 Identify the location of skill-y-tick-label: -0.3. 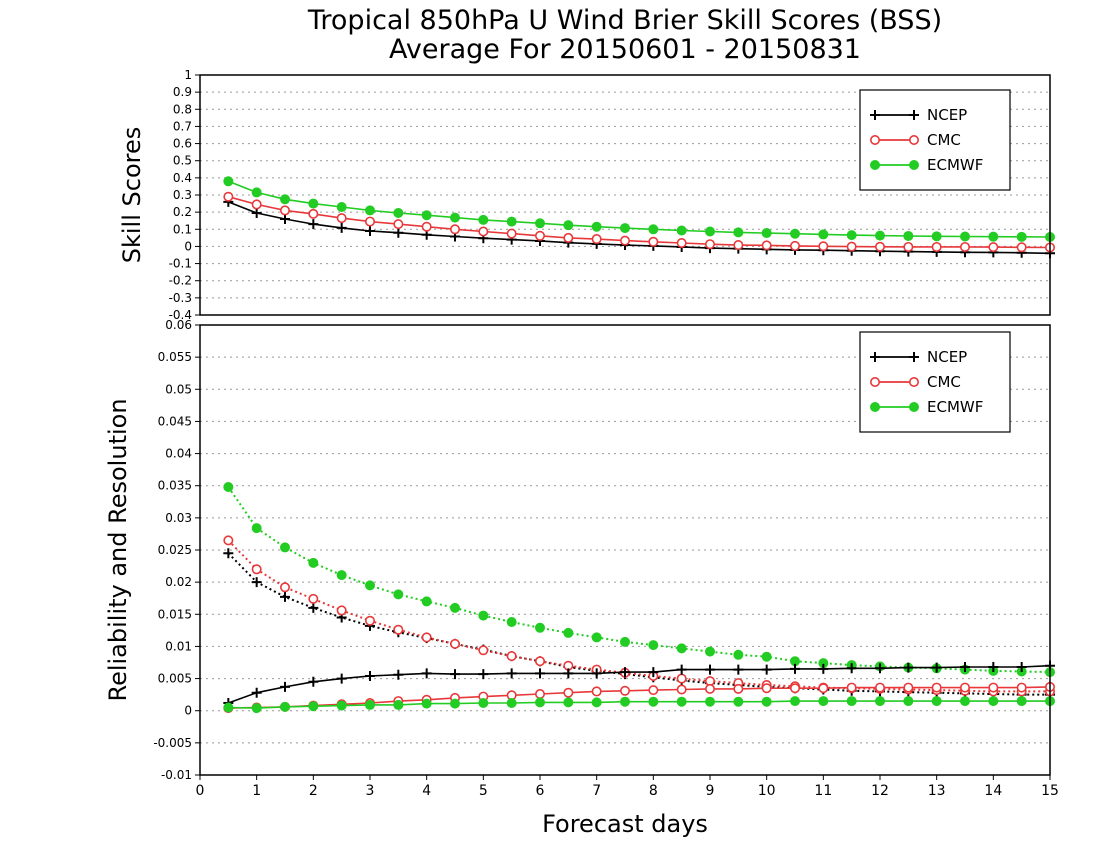
(180, 298).